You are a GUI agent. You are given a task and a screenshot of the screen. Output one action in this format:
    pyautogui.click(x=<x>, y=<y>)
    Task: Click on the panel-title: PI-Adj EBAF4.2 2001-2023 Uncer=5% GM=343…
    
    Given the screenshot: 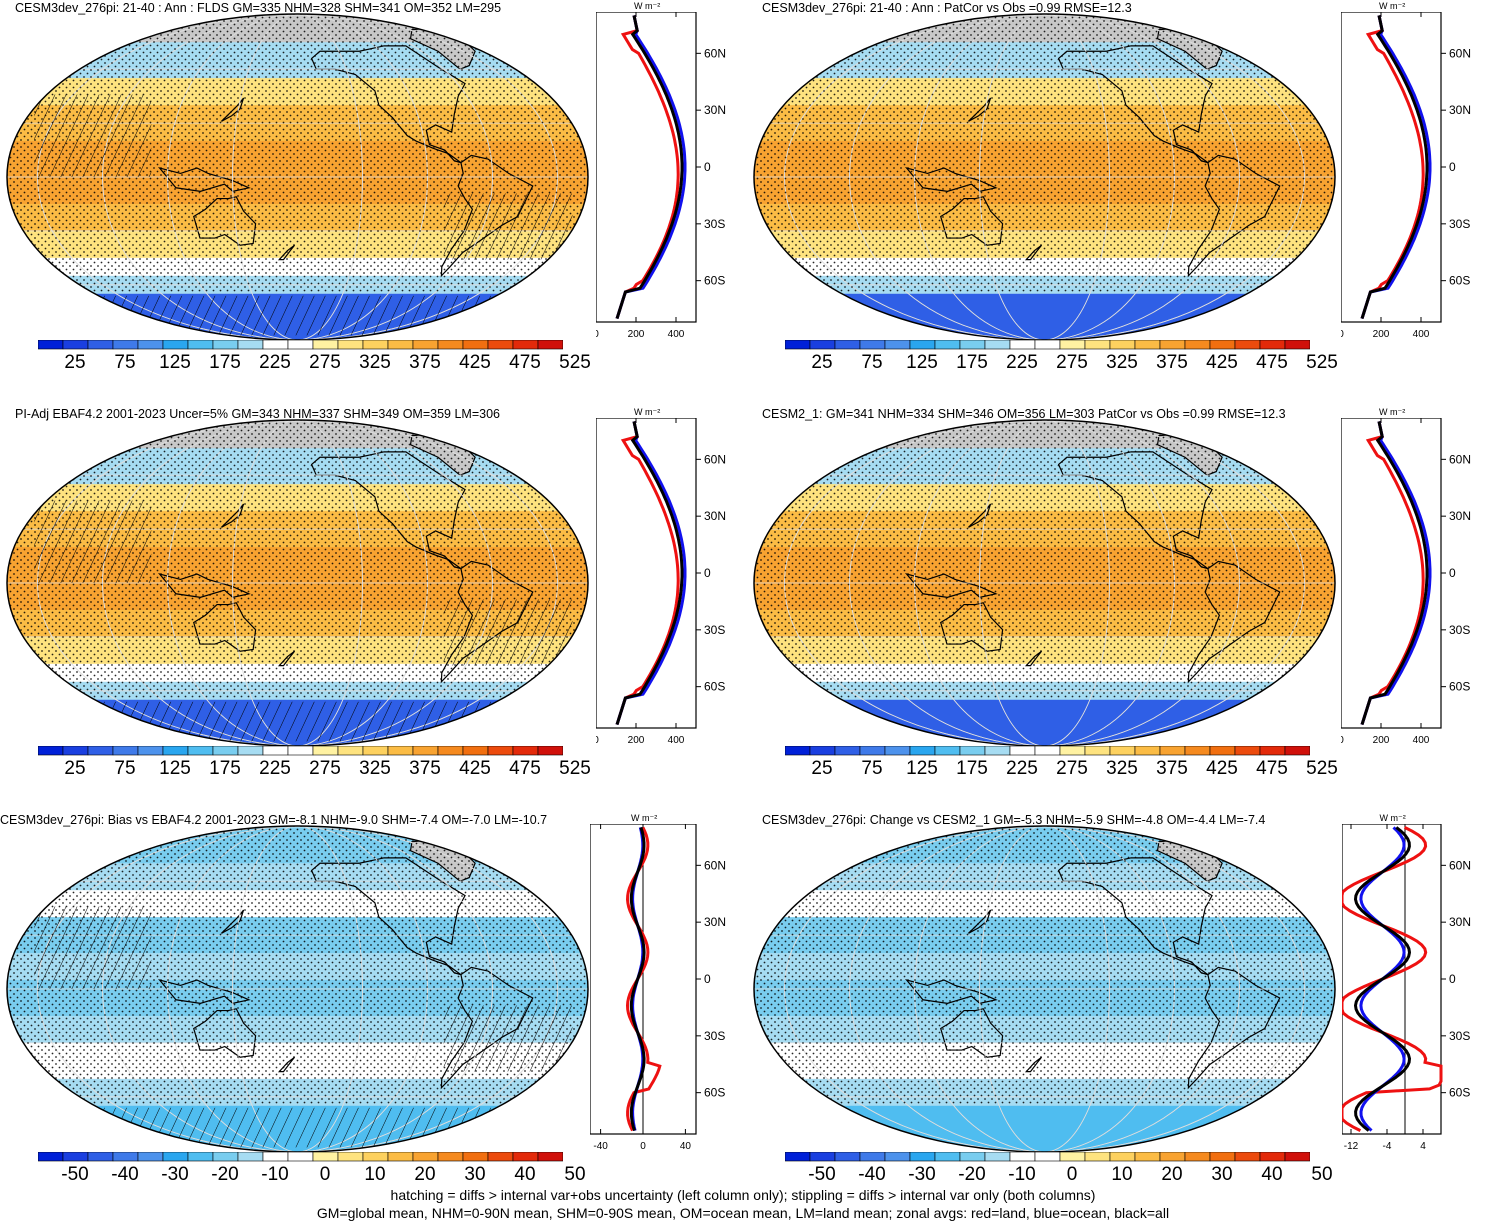 What is the action you would take?
    pyautogui.click(x=257, y=414)
    